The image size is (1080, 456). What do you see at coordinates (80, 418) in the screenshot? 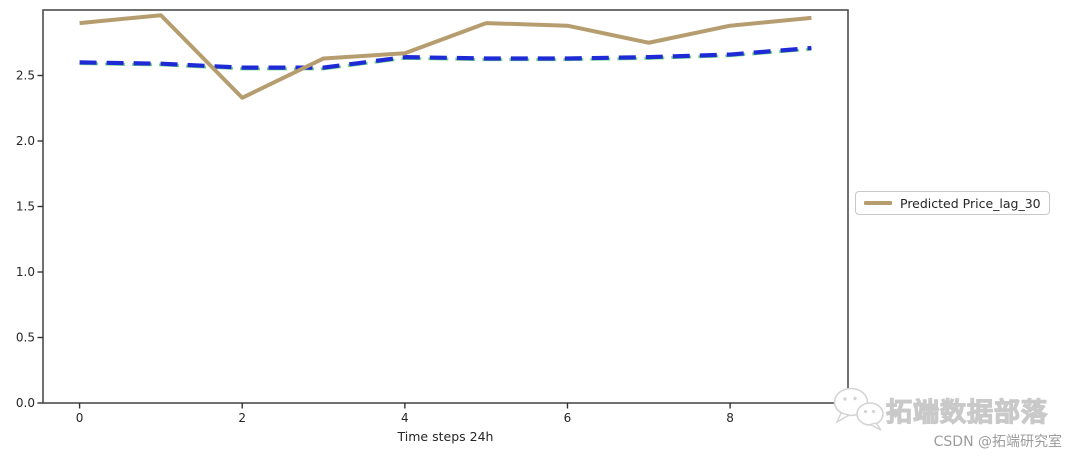
I see `x-tick-label: 0` at bounding box center [80, 418].